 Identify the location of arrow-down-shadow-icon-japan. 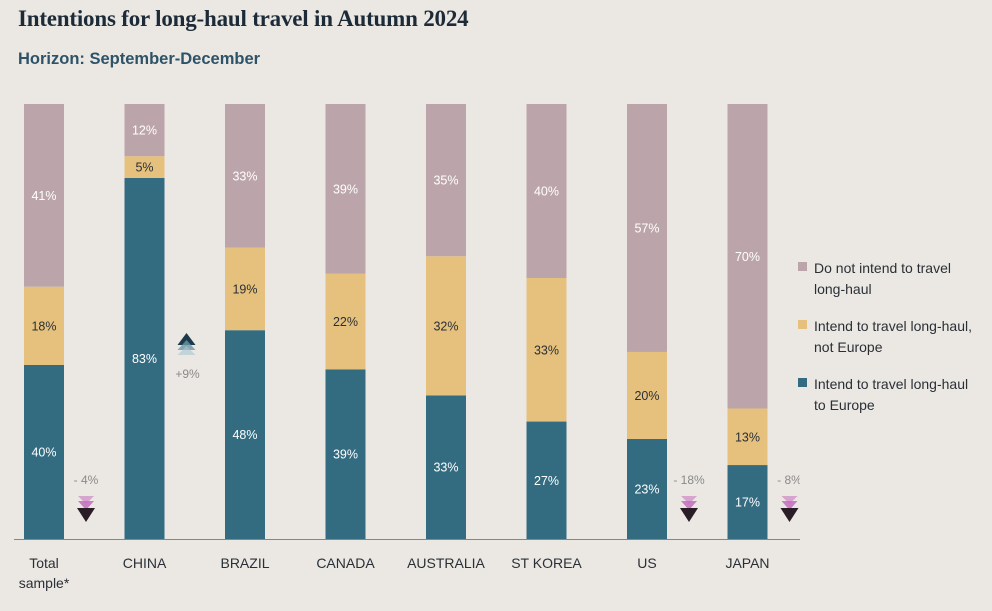
(789, 500).